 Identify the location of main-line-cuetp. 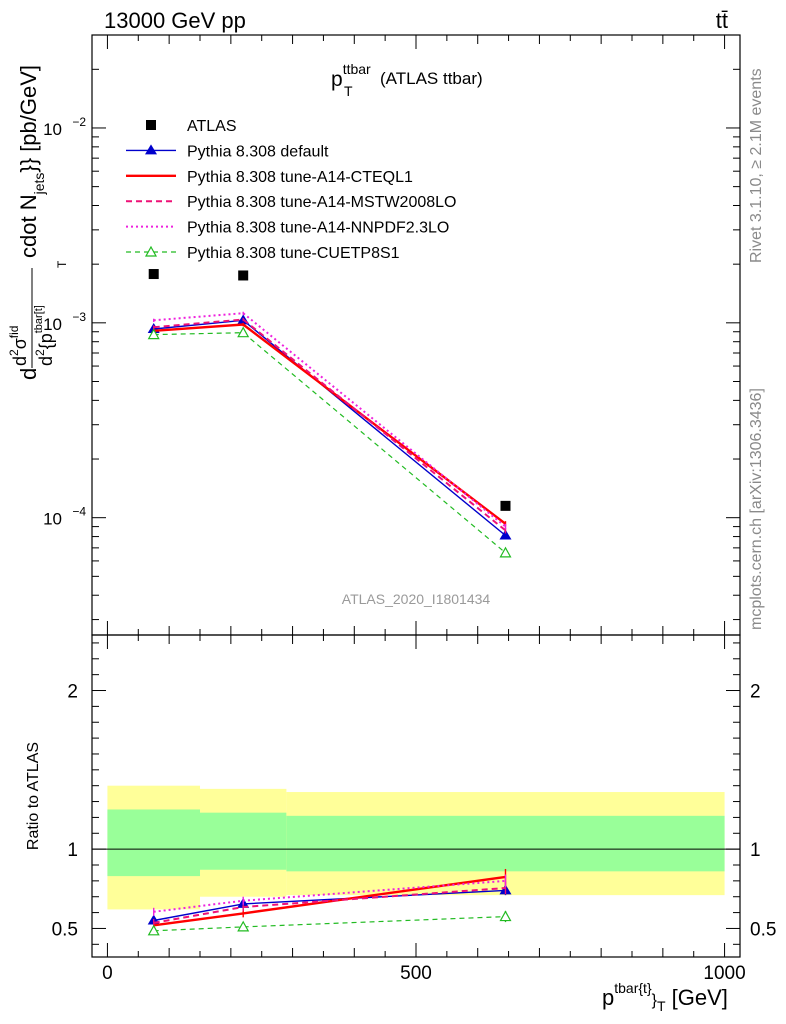
(329, 443).